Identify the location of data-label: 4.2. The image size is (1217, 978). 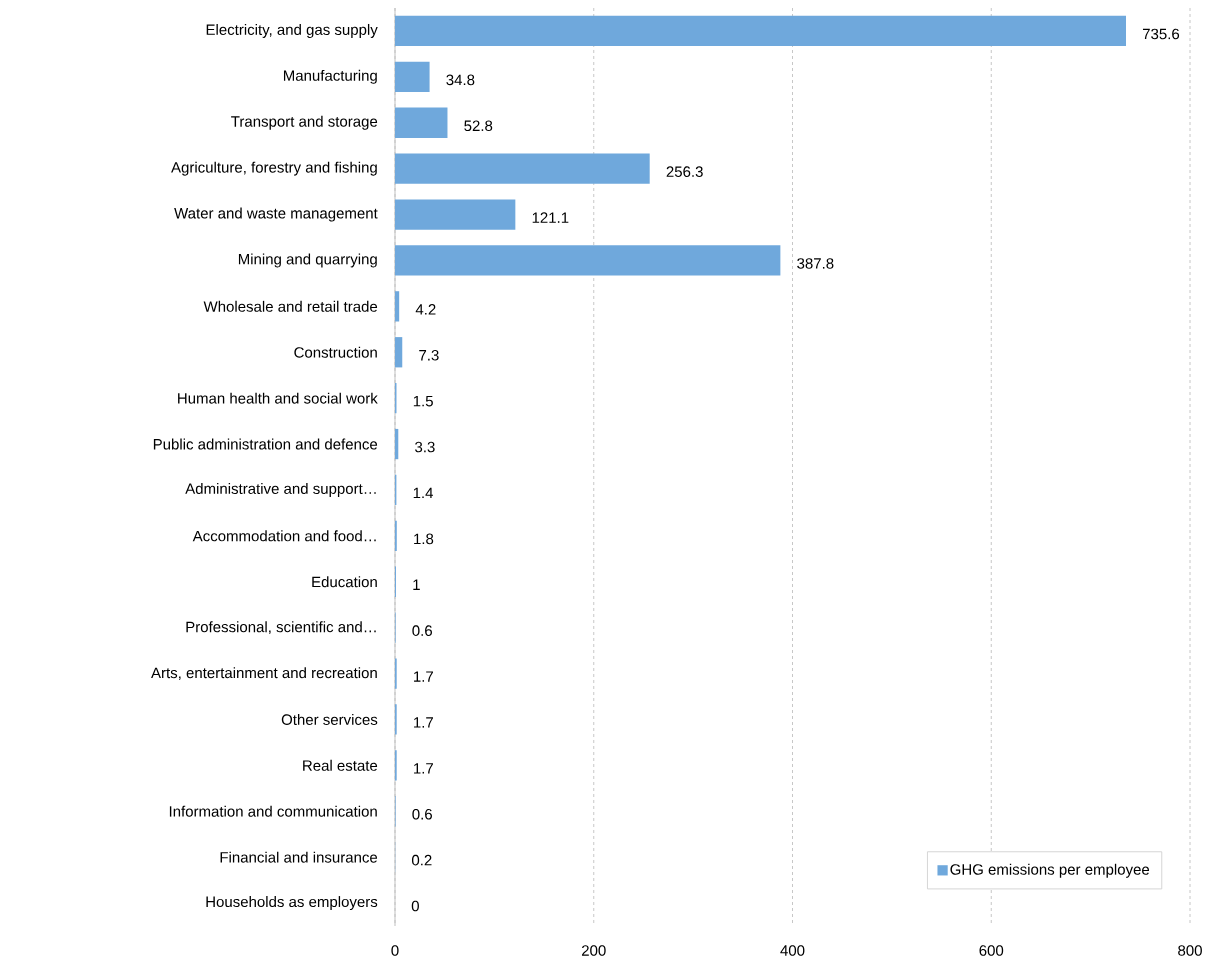
(425, 309).